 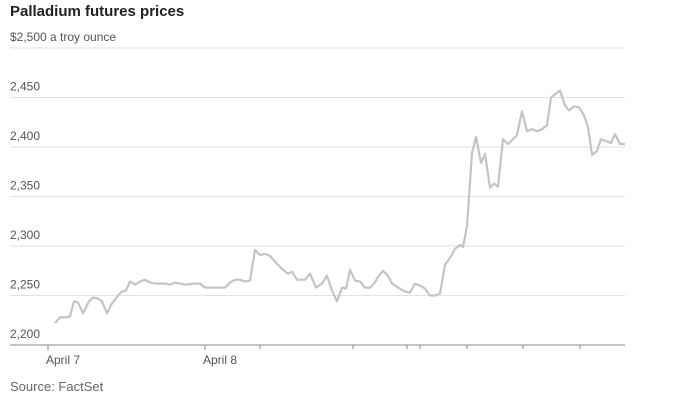 I want to click on x-tick-label: April 8, so click(x=220, y=360).